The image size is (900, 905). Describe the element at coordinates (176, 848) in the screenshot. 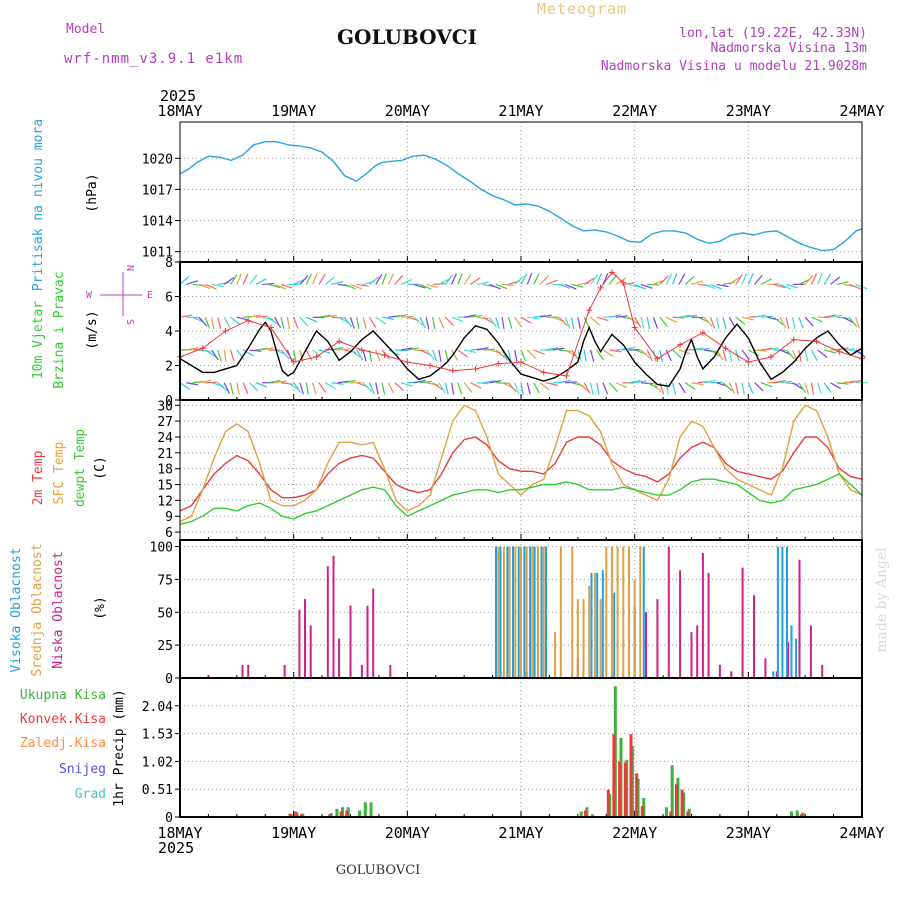

I see `year-label-bottom: 2025` at that location.